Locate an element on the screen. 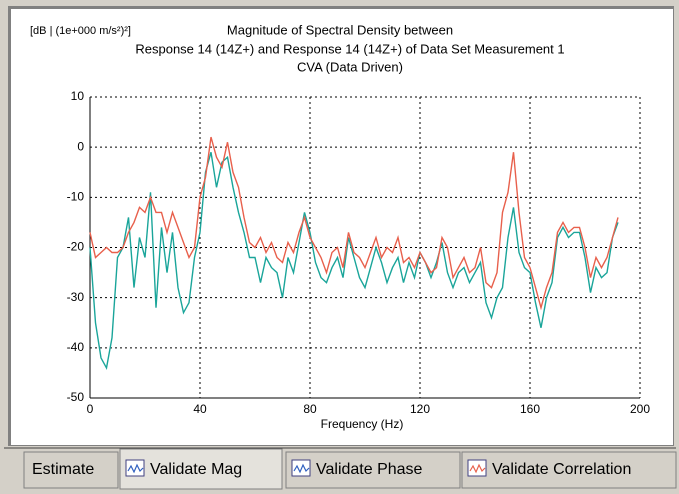 Image resolution: width=679 pixels, height=494 pixels. tab-label: Validate Correlation is located at coordinates (561, 469).